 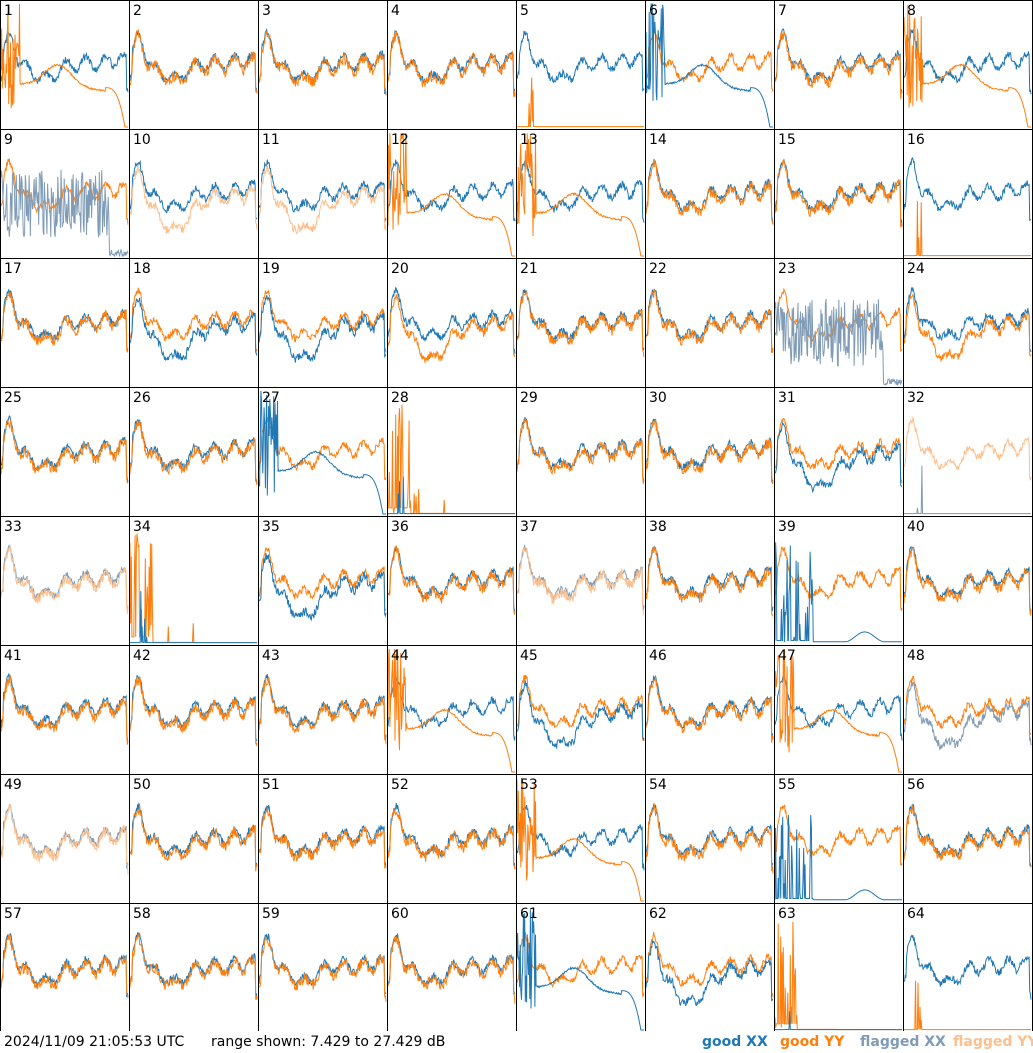 I want to click on panel-label-12: 12, so click(x=400, y=140).